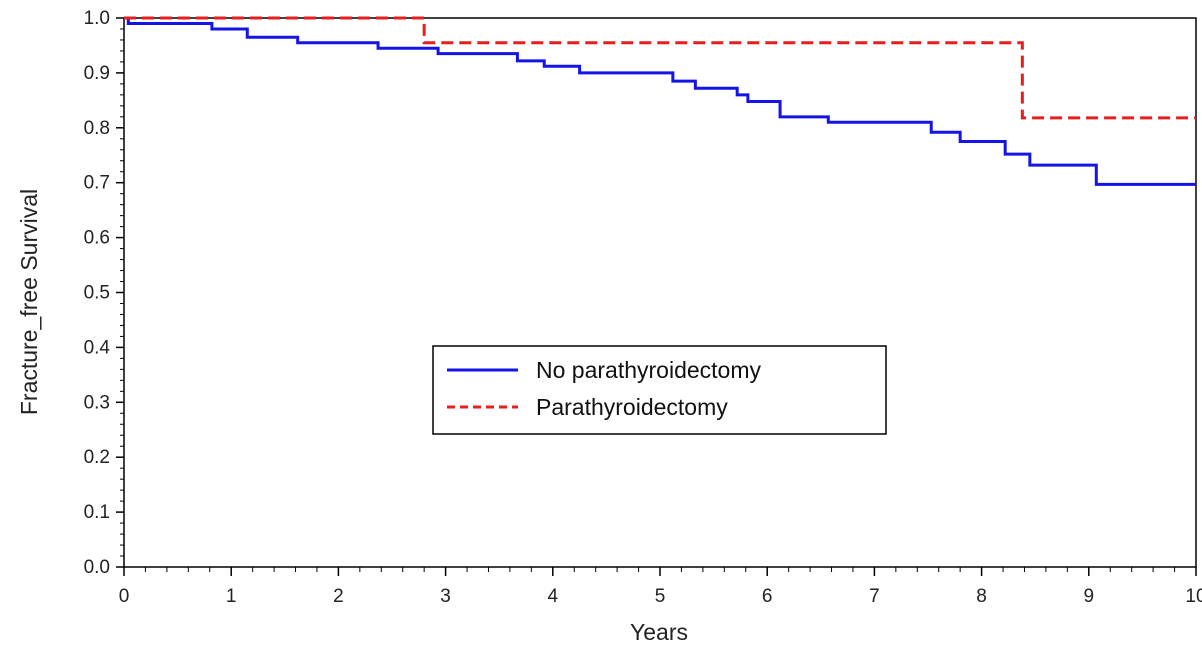 Image resolution: width=1202 pixels, height=646 pixels. Describe the element at coordinates (97, 512) in the screenshot. I see `y-tick-label: 0.1` at that location.